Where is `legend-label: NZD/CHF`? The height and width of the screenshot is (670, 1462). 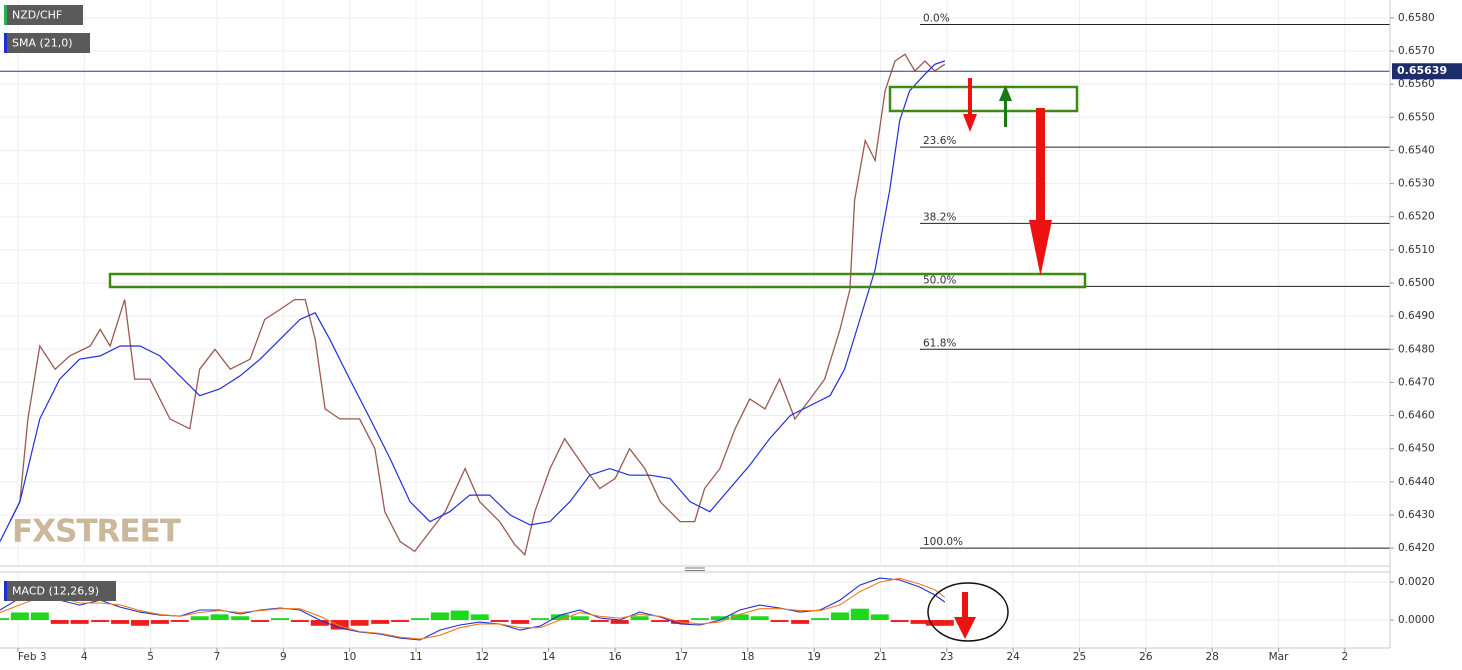 legend-label: NZD/CHF is located at coordinates (37, 15).